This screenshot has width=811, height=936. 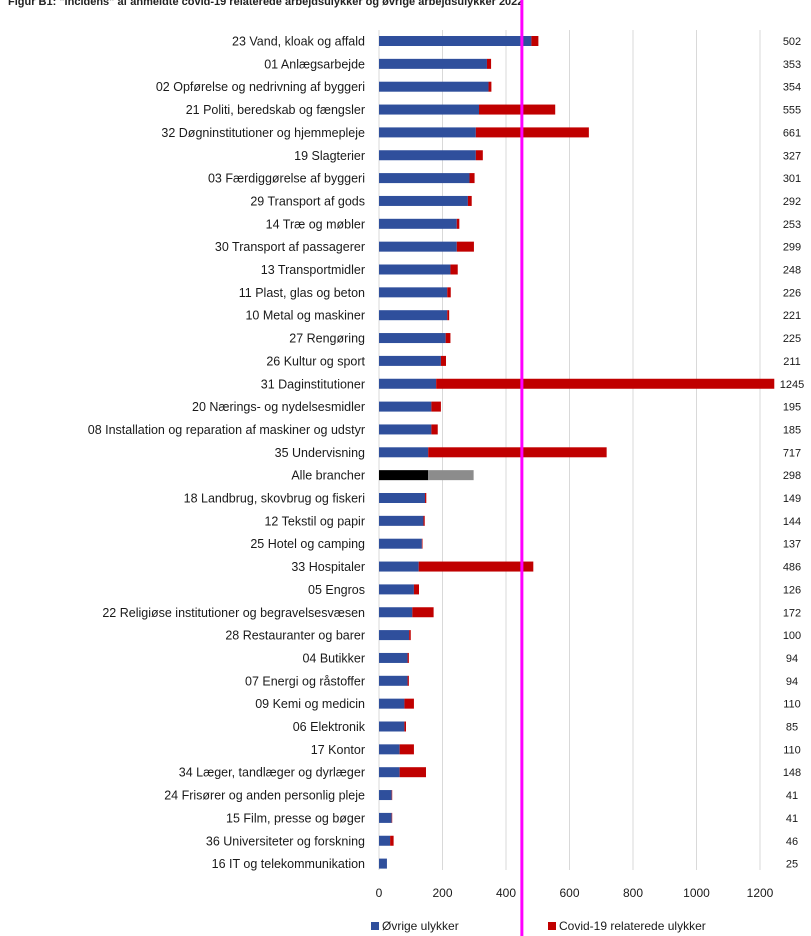 I want to click on category-label-26: 28 Restauranter og barer, so click(x=295, y=636).